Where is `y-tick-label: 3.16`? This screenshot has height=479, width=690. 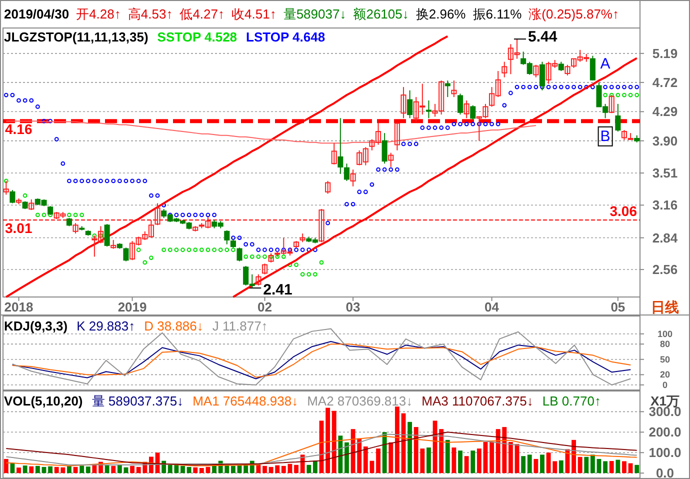 y-tick-label: 3.16 is located at coordinates (665, 205).